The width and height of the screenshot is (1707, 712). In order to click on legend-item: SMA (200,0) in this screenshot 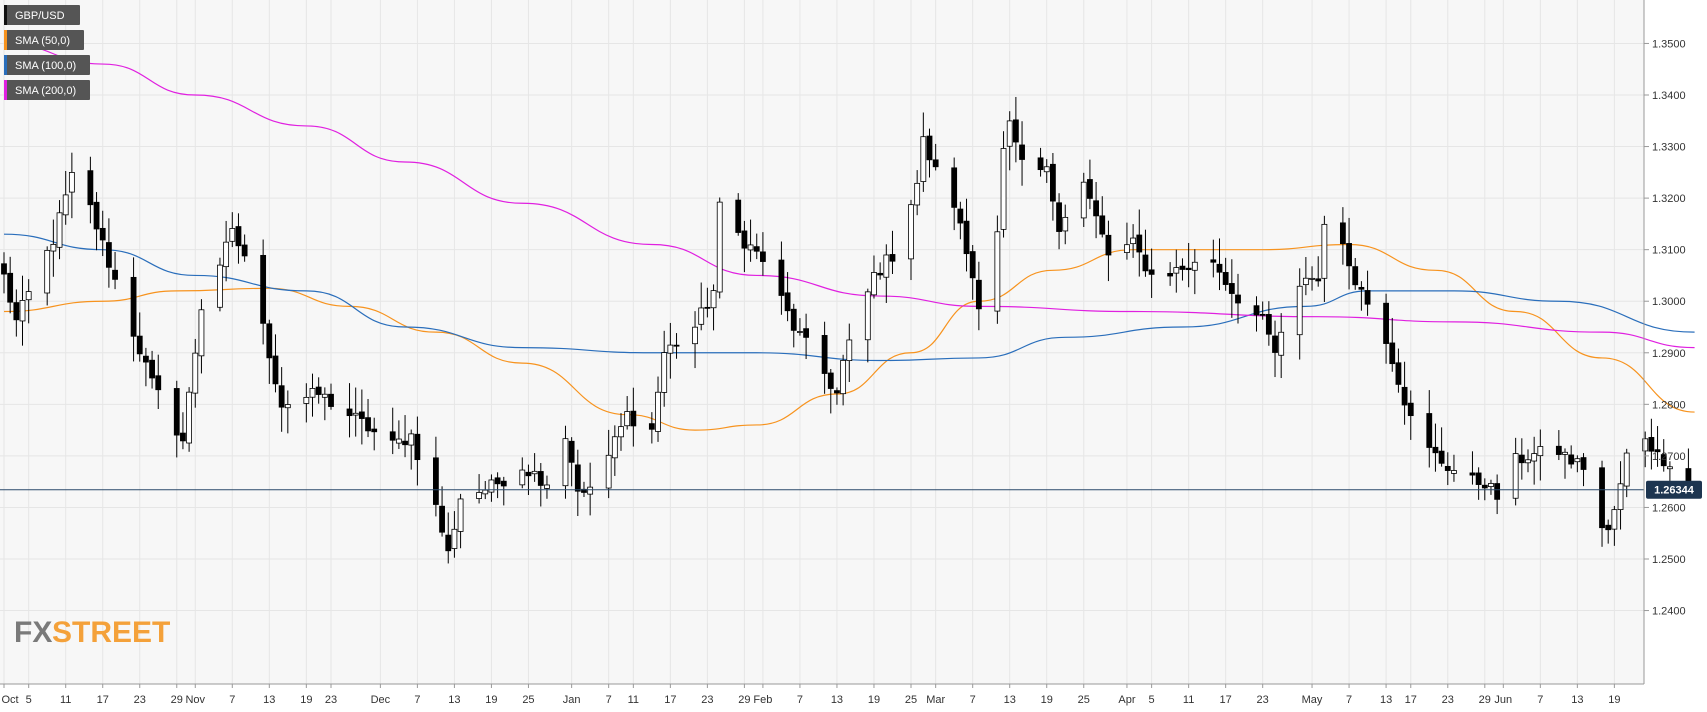, I will do `click(47, 90)`.